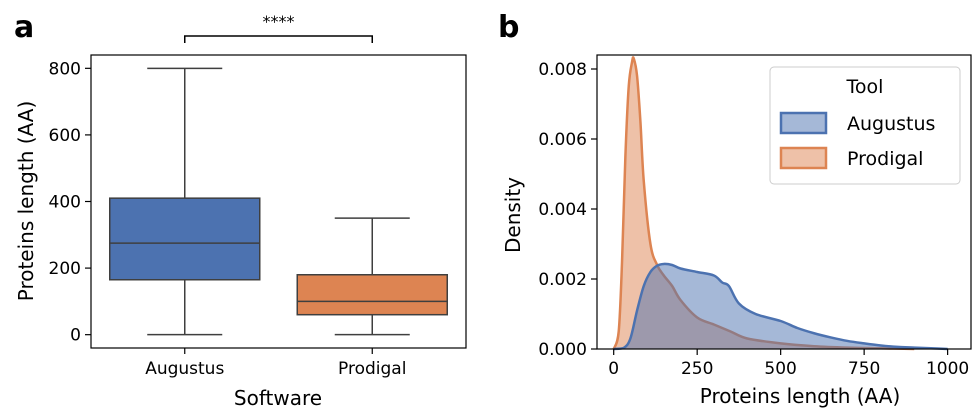 The width and height of the screenshot is (974, 408). I want to click on density-area-augustus, so click(780, 306).